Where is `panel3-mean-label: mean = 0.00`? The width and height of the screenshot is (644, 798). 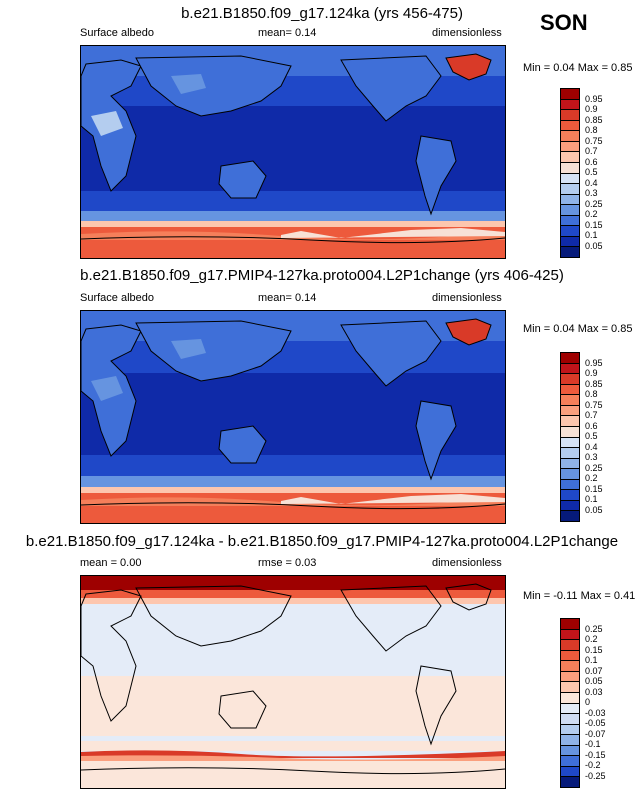 panel3-mean-label: mean = 0.00 is located at coordinates (111, 563).